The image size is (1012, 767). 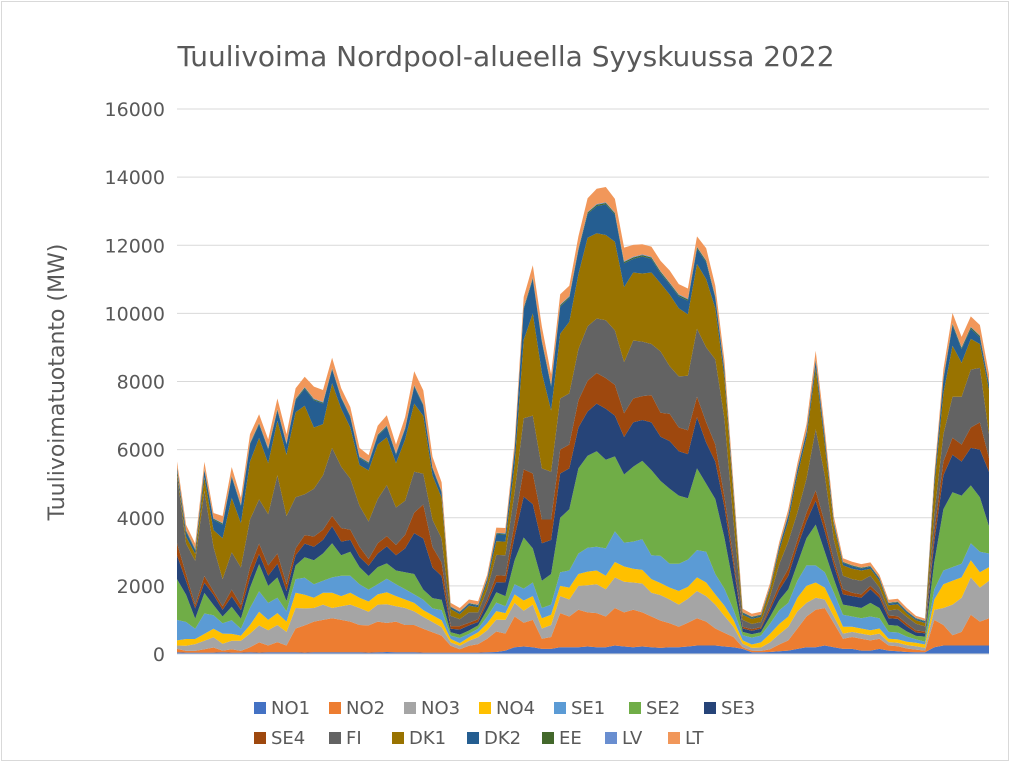 I want to click on legend-item-se3: SE3, so click(x=729, y=708).